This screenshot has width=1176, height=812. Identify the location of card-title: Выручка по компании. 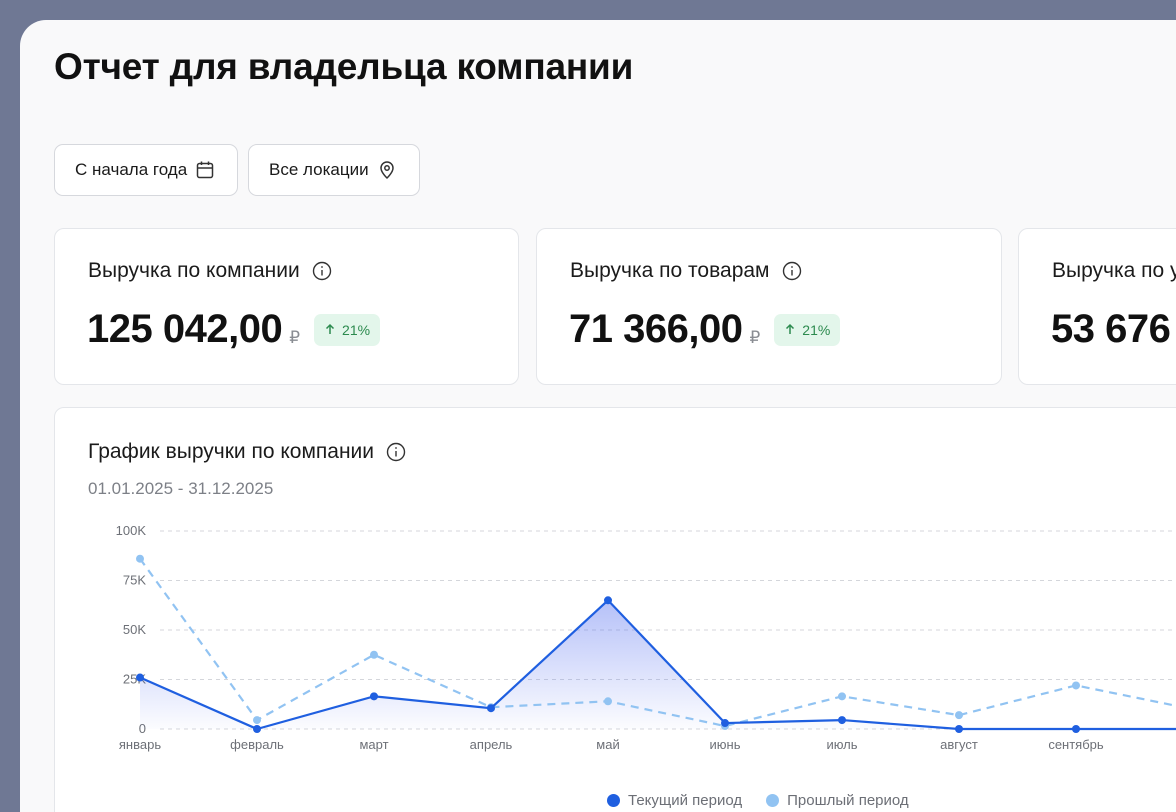
(194, 270).